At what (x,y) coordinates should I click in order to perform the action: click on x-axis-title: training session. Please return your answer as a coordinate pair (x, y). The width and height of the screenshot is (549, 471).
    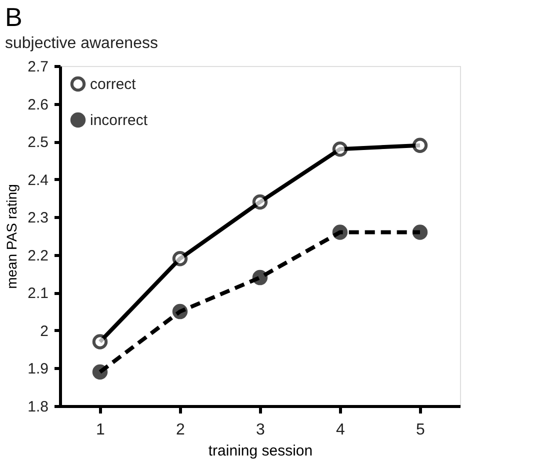
    Looking at the image, I should click on (260, 451).